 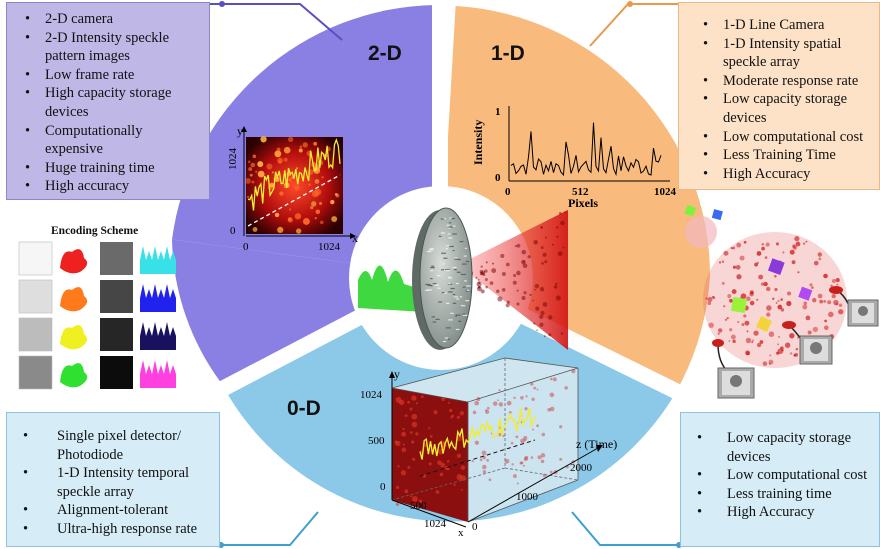 I want to click on plot-0d-speckles, so click(x=485, y=438).